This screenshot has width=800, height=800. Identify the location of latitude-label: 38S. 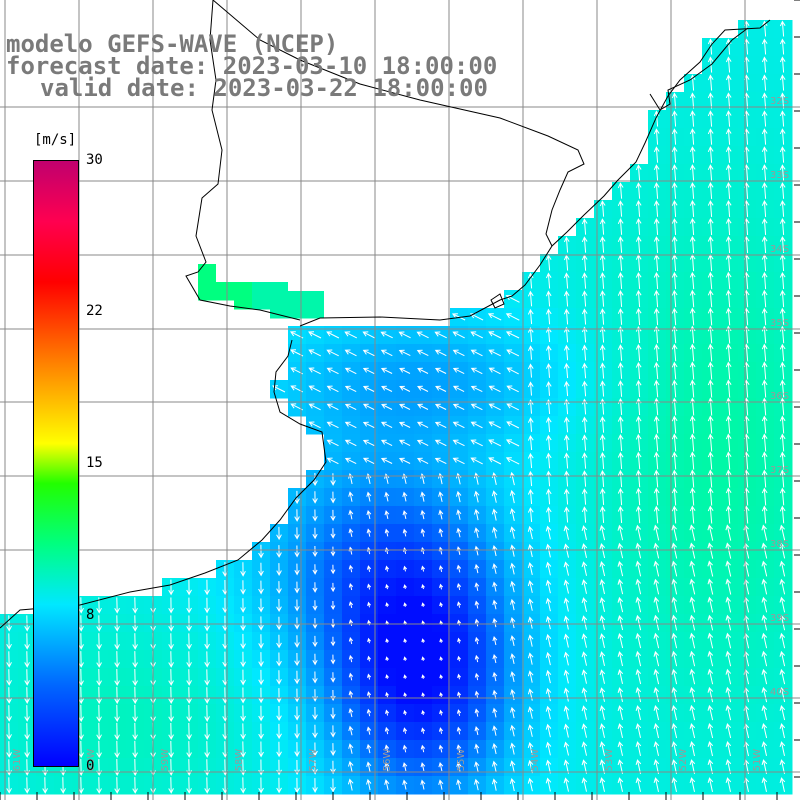
(779, 544).